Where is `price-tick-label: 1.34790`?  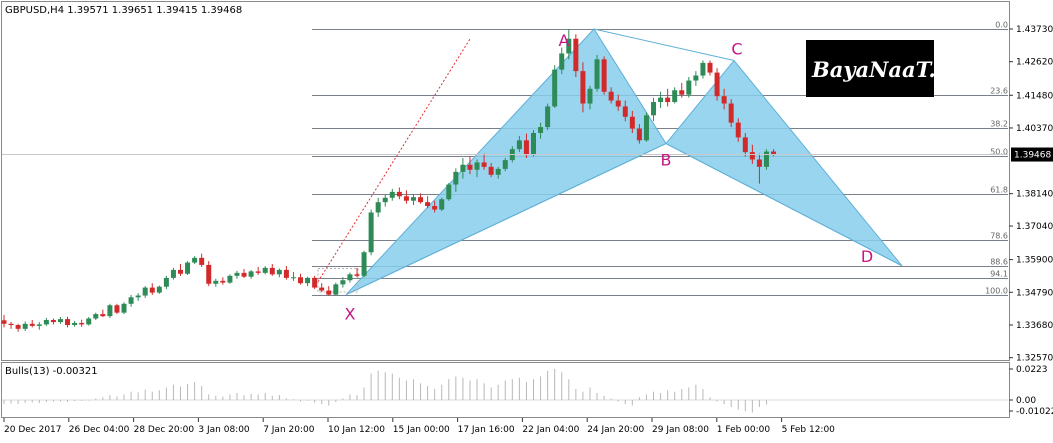
price-tick-label: 1.34790 is located at coordinates (1034, 293).